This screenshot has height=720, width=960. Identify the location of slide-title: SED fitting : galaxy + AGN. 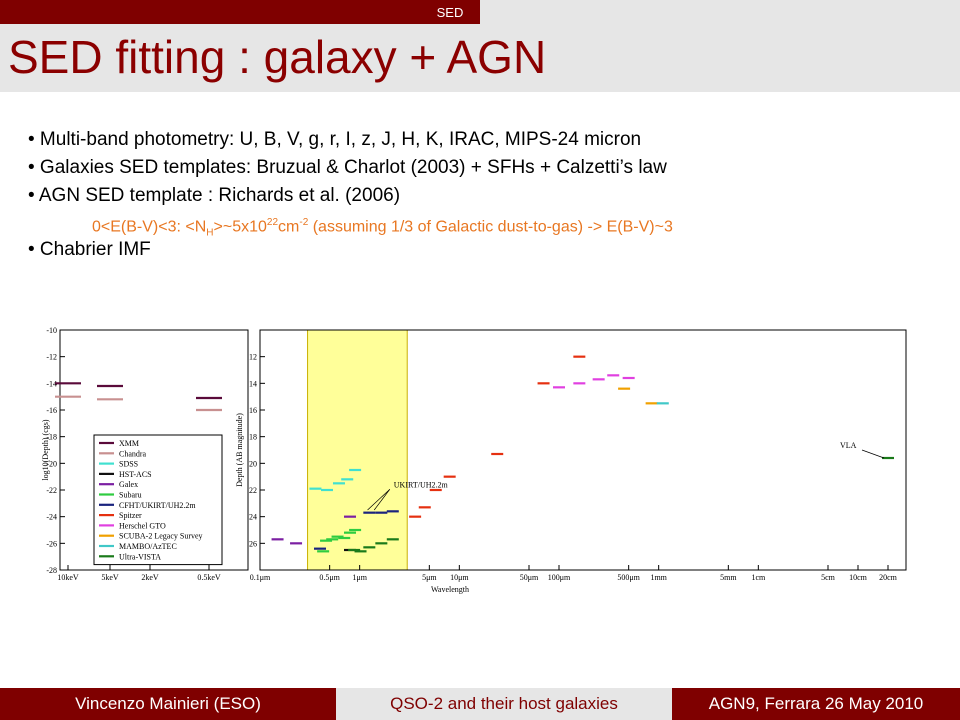
(277, 57).